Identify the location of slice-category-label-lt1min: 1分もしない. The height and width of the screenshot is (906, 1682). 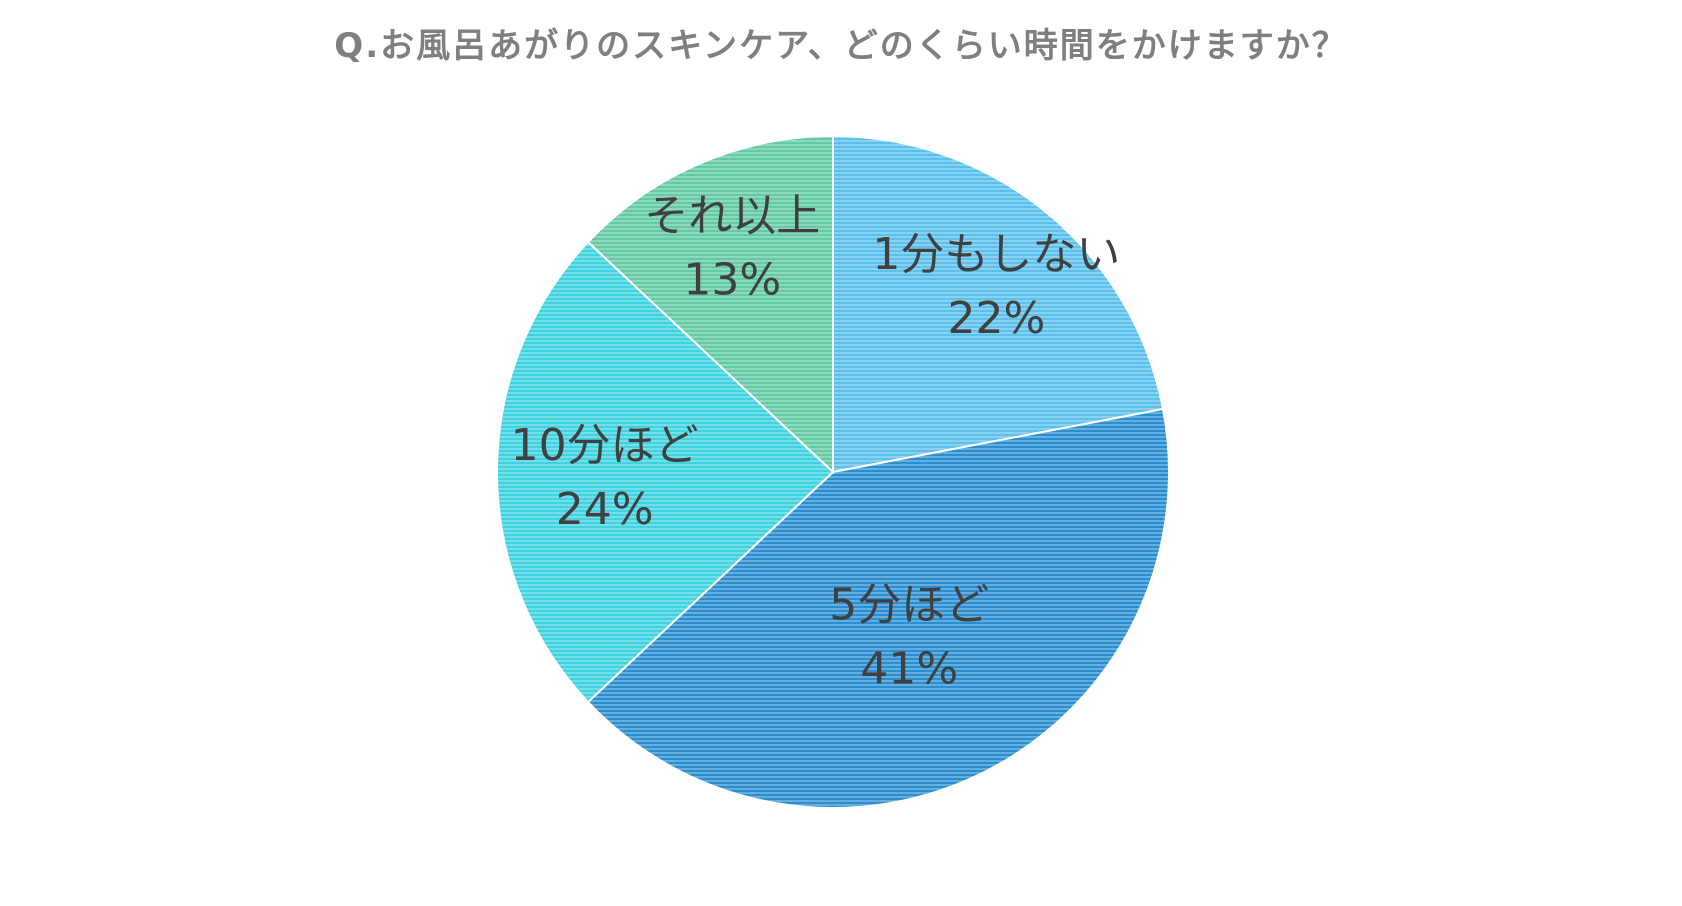
(996, 254).